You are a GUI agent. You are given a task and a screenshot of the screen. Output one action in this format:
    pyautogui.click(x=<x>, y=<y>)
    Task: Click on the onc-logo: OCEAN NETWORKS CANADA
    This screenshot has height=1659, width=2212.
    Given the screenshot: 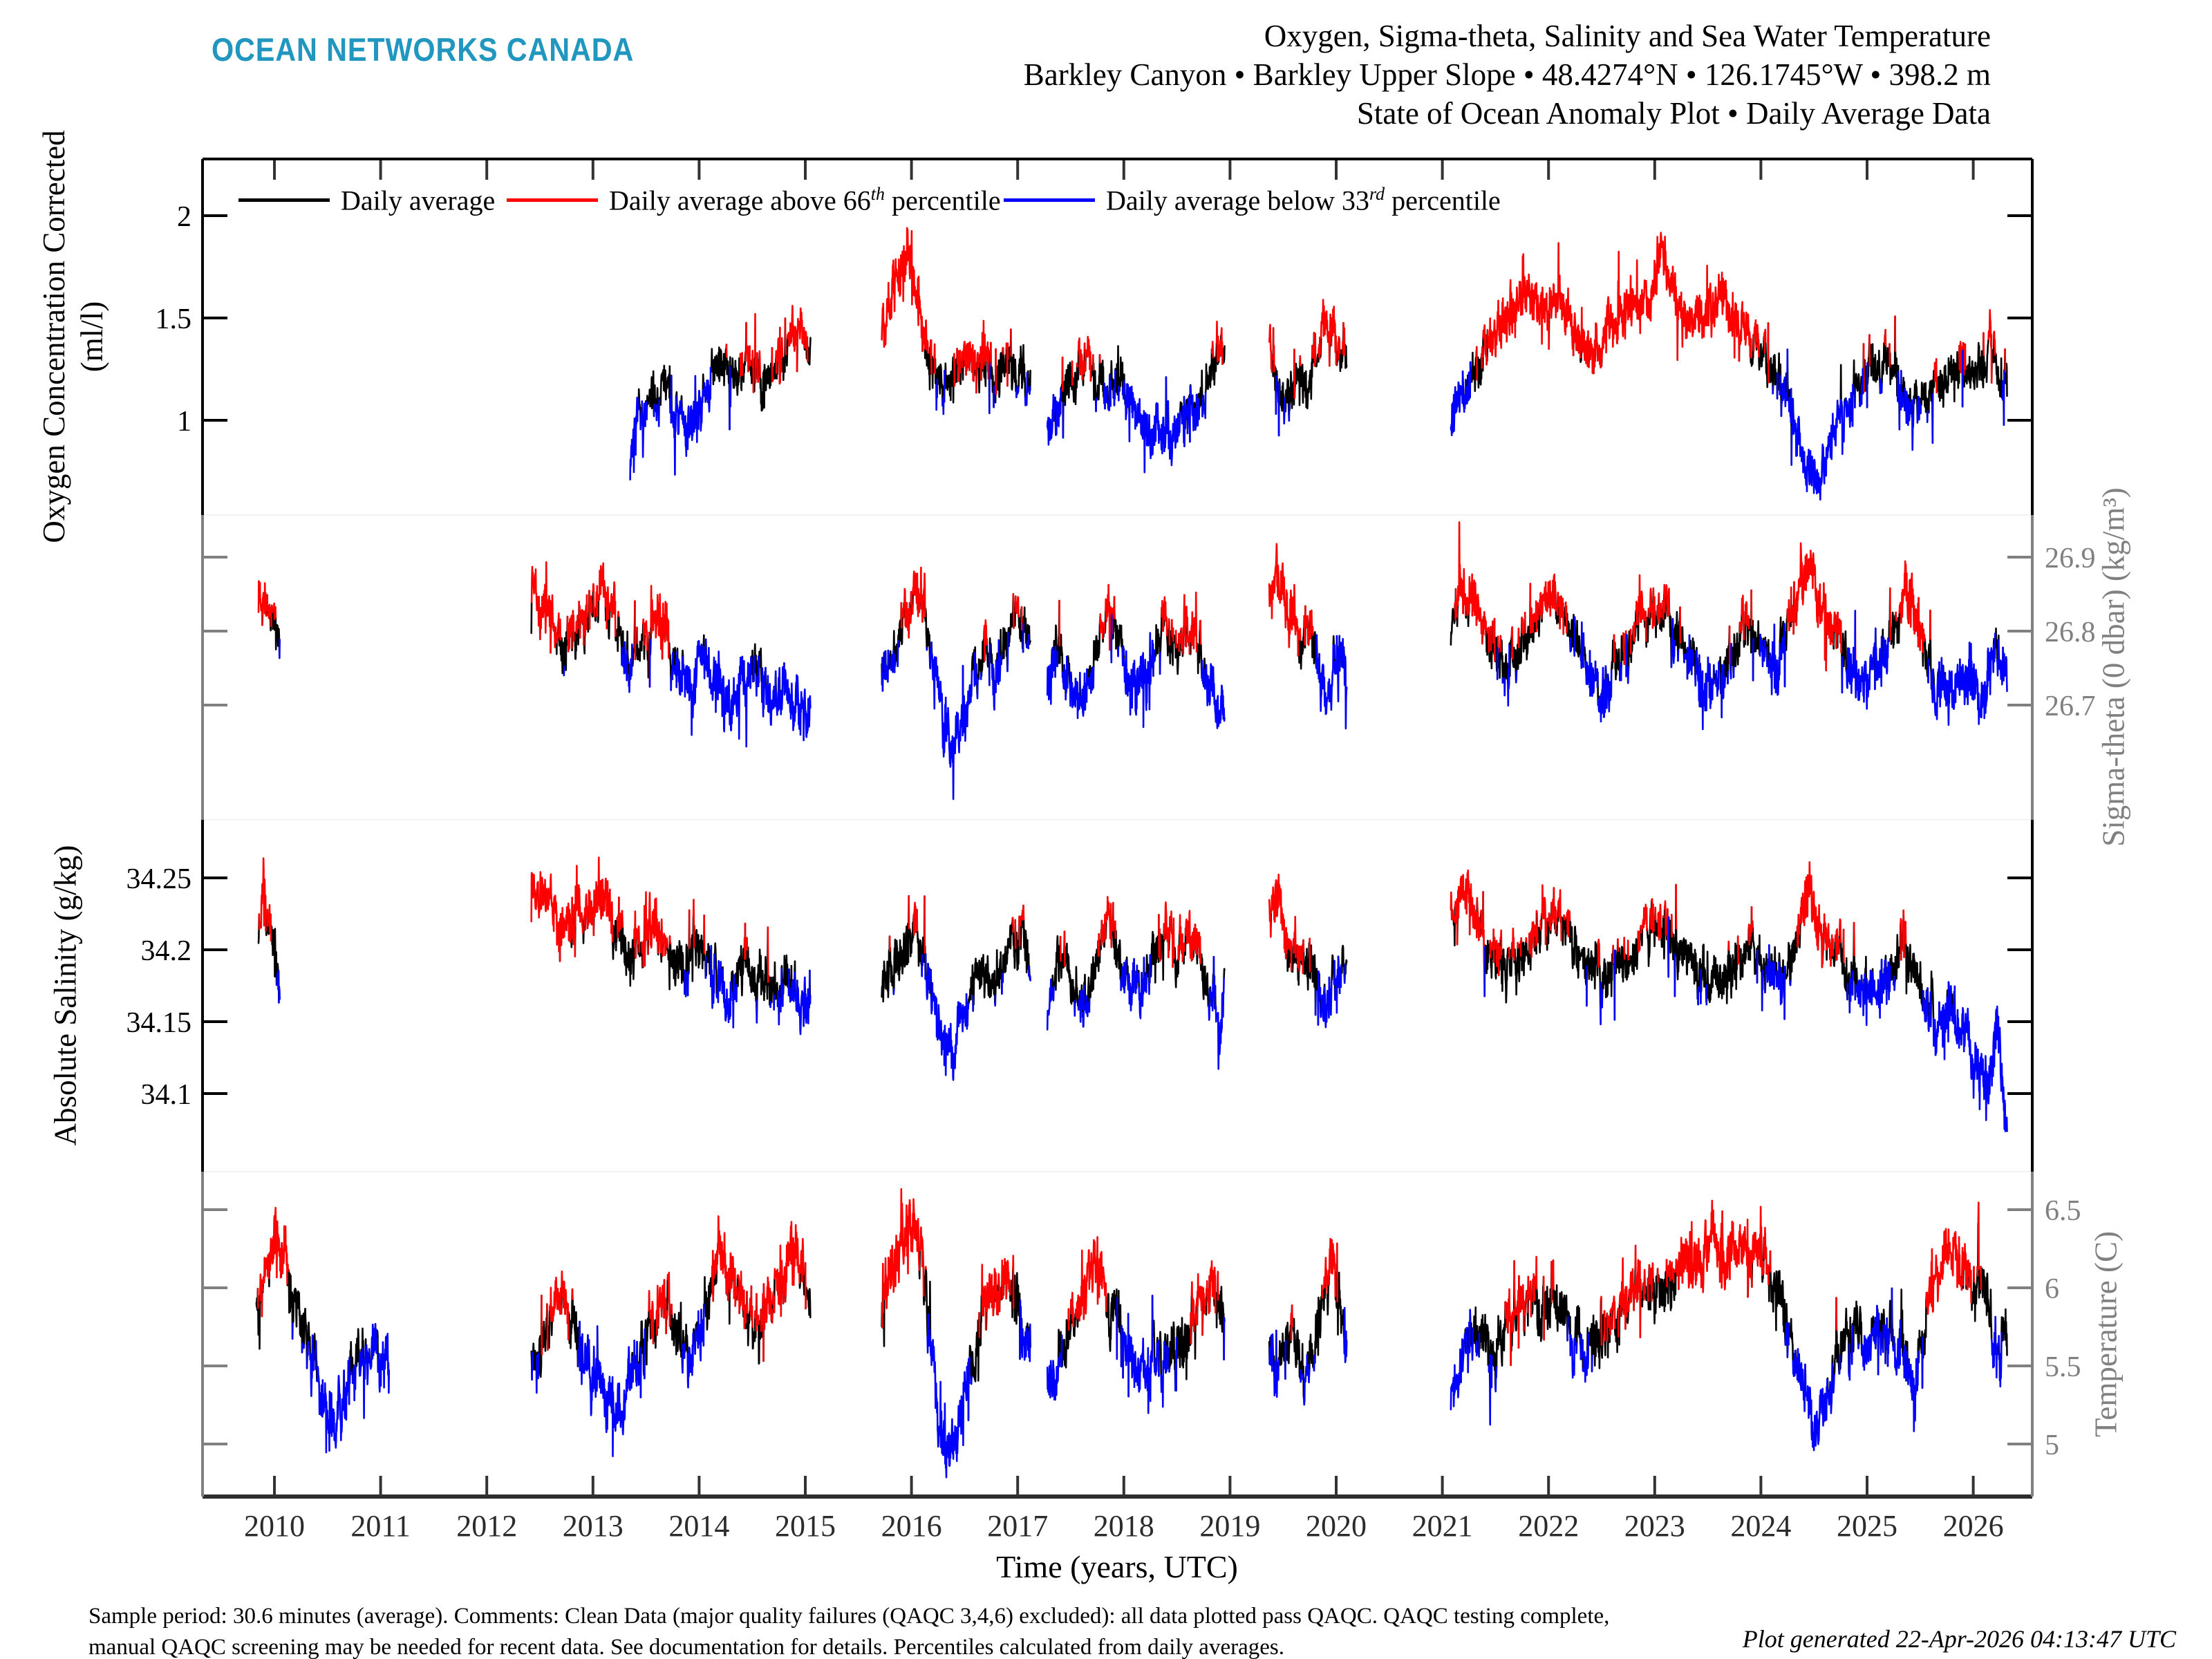 What is the action you would take?
    pyautogui.click(x=424, y=49)
    